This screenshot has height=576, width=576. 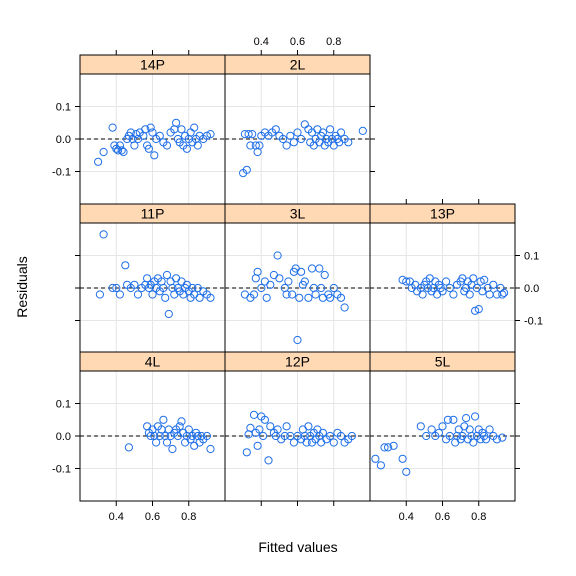 I want to click on panel-3L: 3L, so click(x=297, y=278).